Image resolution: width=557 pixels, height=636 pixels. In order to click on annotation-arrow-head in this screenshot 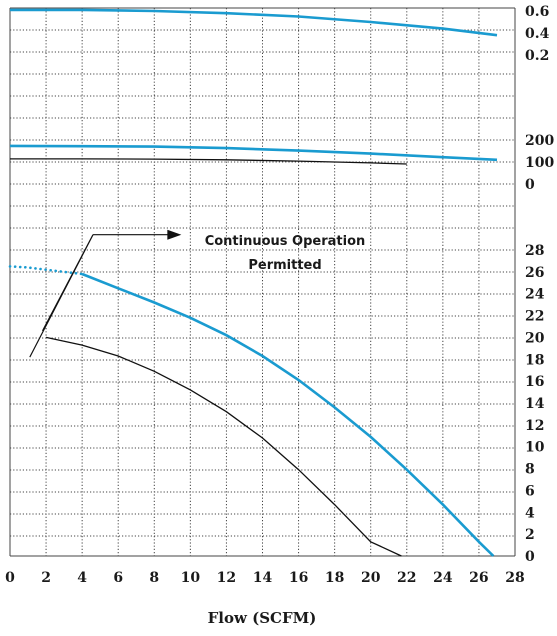, I will do `click(174, 234)`.